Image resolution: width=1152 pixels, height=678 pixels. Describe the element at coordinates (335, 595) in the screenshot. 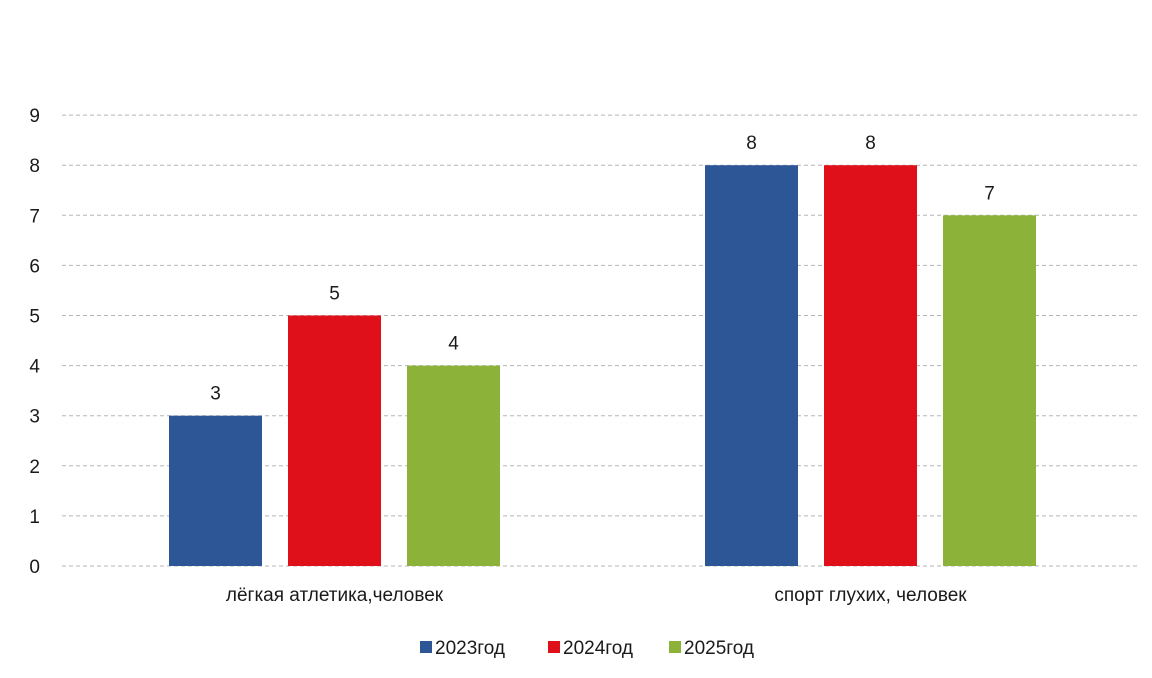

I see `category-label: лёгкая атлетика,человек` at that location.